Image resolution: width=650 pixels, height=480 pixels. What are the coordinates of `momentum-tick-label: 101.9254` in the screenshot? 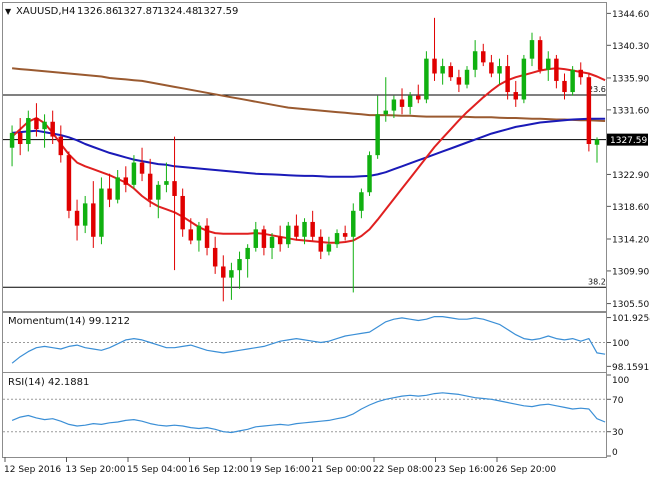 It's located at (631, 319).